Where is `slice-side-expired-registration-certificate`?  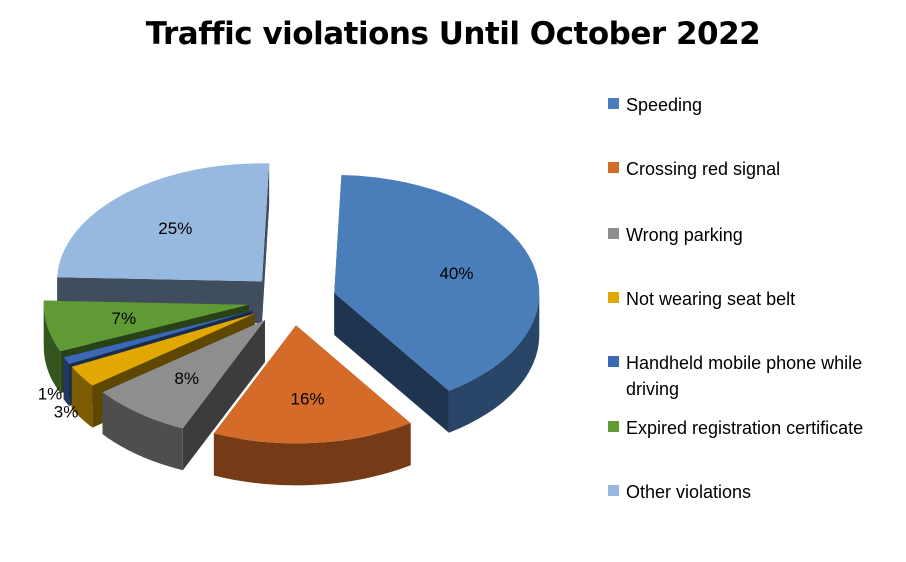 slice-side-expired-registration-certificate is located at coordinates (52, 349).